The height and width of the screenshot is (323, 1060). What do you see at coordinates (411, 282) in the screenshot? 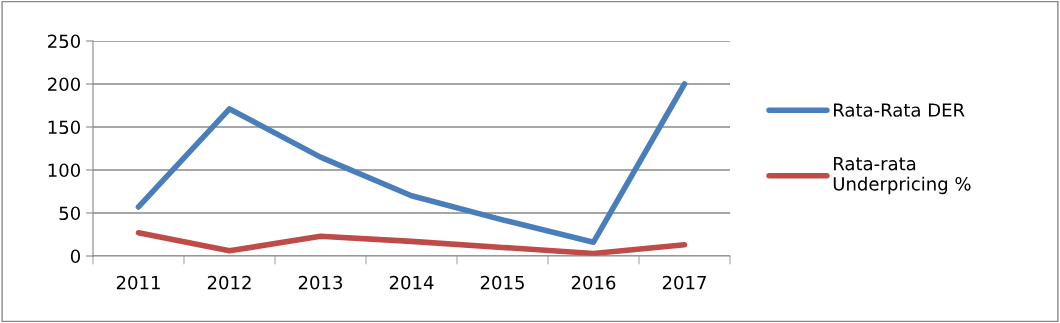
I see `x-tick-label: 2014` at bounding box center [411, 282].